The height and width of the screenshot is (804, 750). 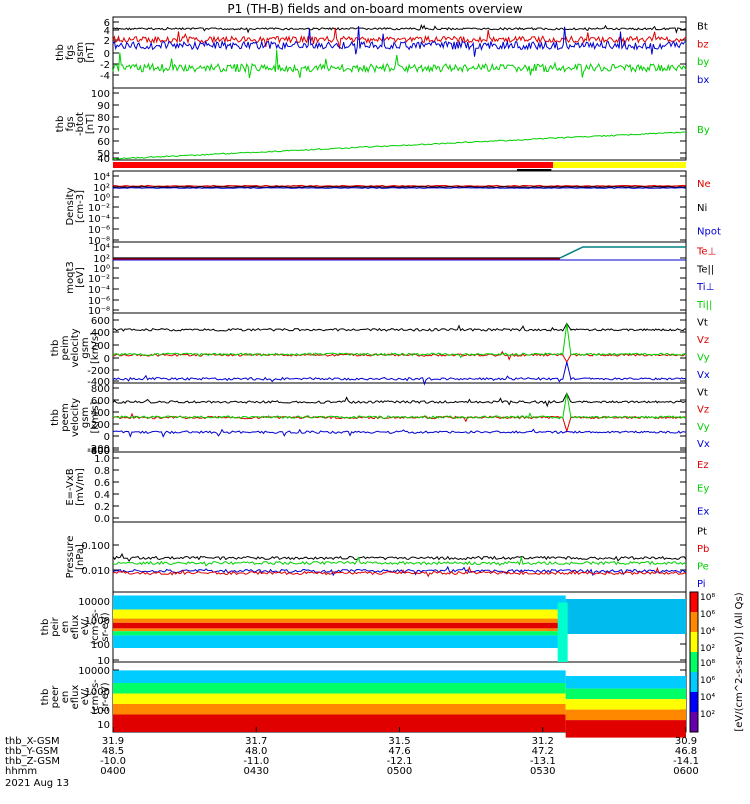 What do you see at coordinates (90, 124) in the screenshot?
I see `panel-ylabel: [nT]` at bounding box center [90, 124].